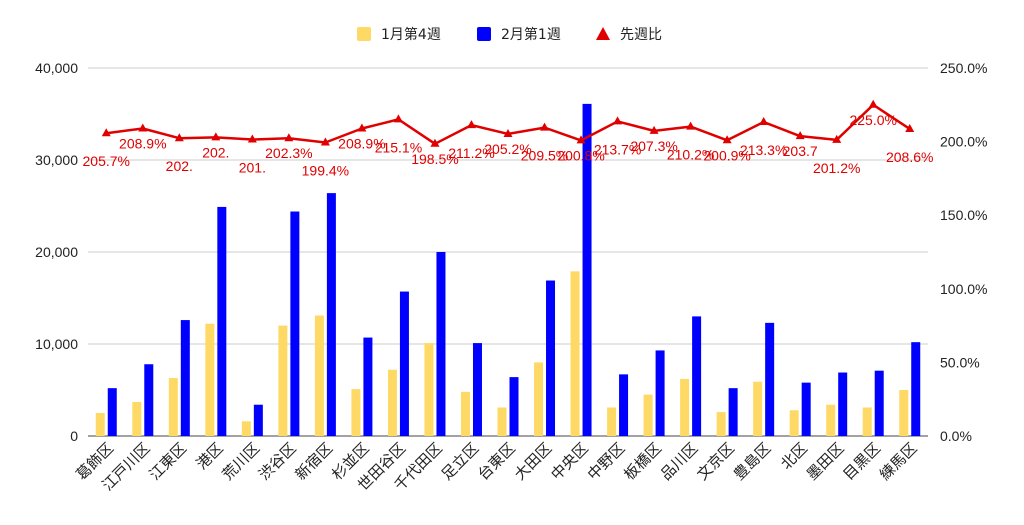  What do you see at coordinates (641, 35) in the screenshot?
I see `legend-label: 先週比` at bounding box center [641, 35].